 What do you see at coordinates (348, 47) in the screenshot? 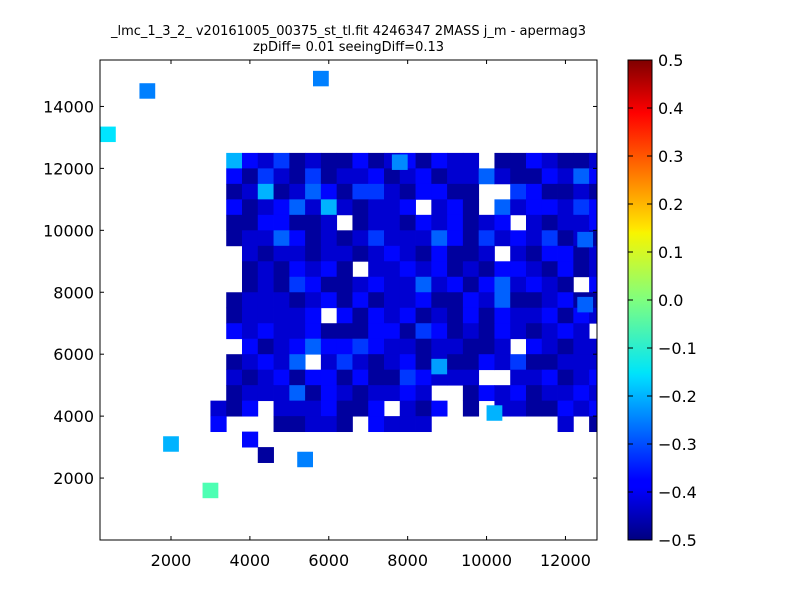
I see `chart-title-line-2: zpDiff= 0.01 seeingDiff=0.13` at bounding box center [348, 47].